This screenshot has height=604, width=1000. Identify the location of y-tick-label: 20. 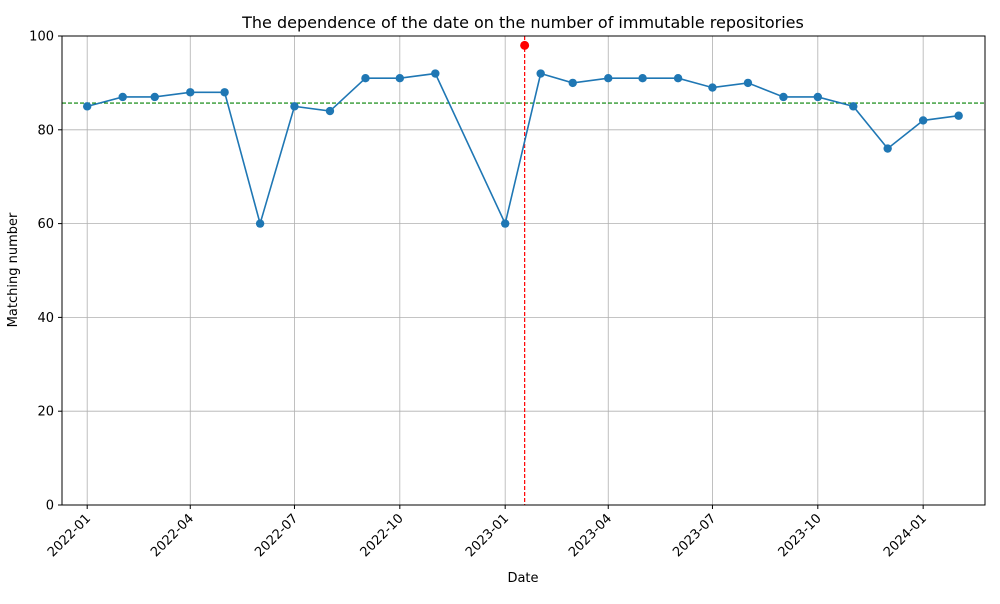
(45, 412).